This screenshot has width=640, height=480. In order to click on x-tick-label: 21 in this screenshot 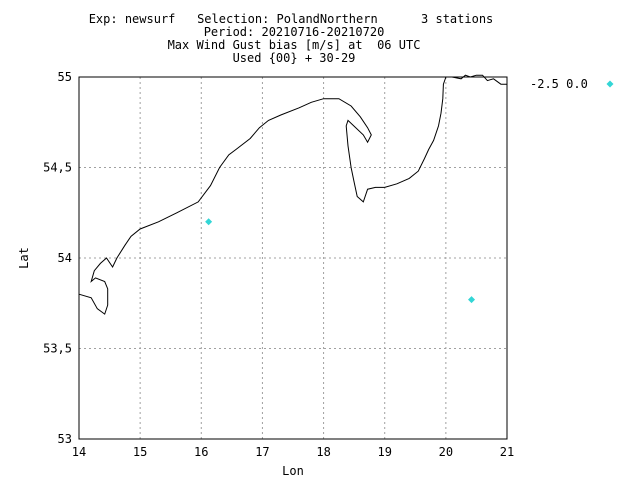, I will do `click(507, 452)`.